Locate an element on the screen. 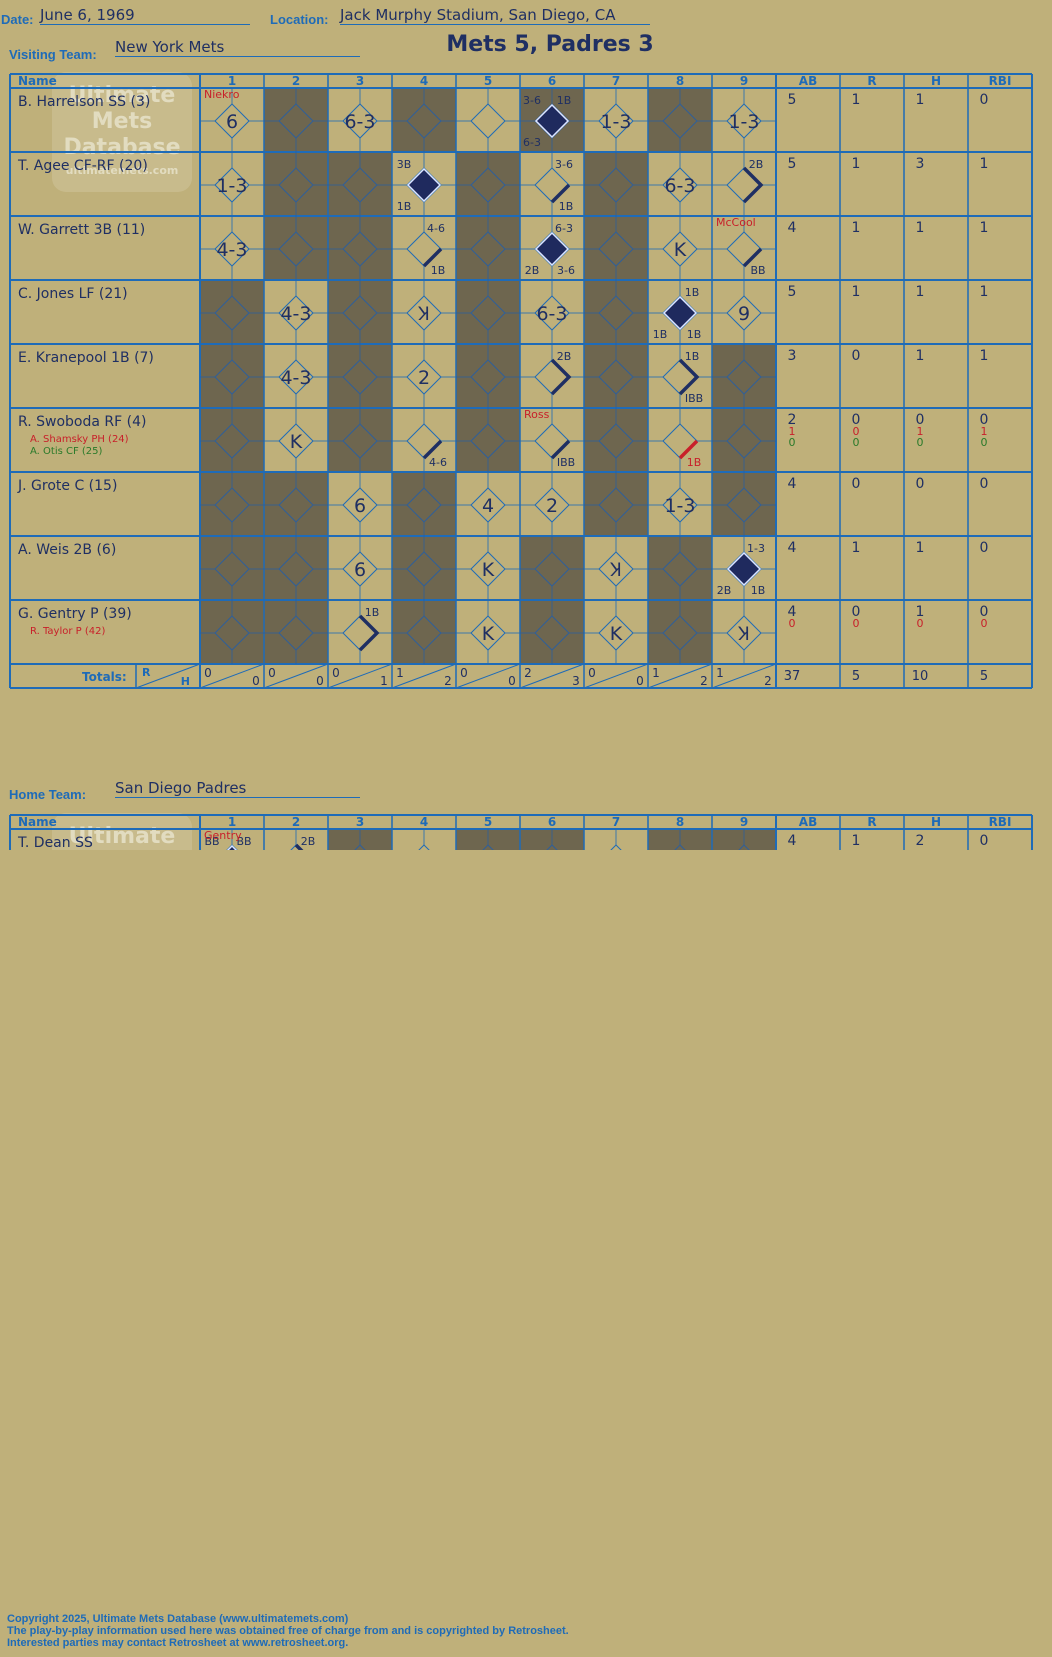  play-note: BB is located at coordinates (243, 841).